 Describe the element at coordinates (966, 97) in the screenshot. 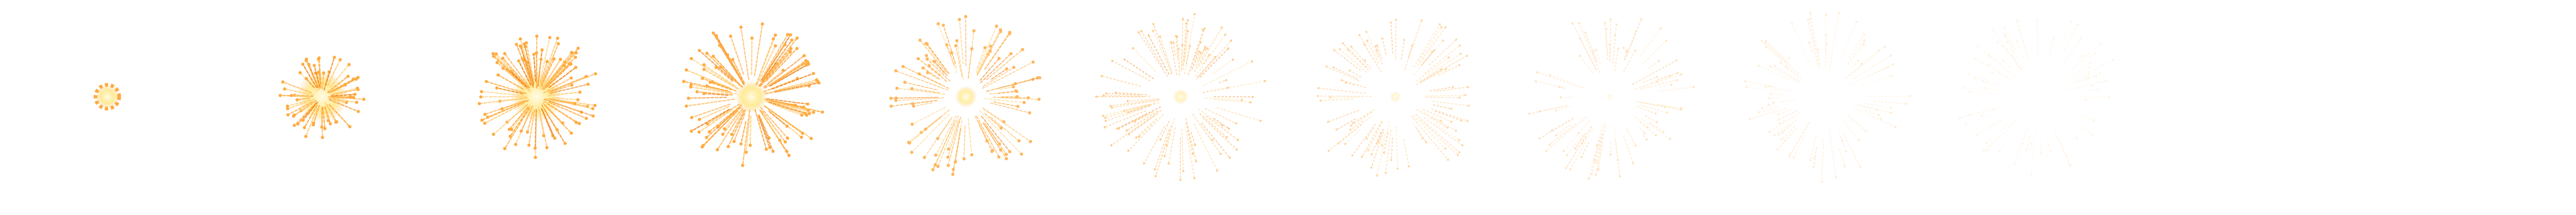

I see `burst-core` at that location.